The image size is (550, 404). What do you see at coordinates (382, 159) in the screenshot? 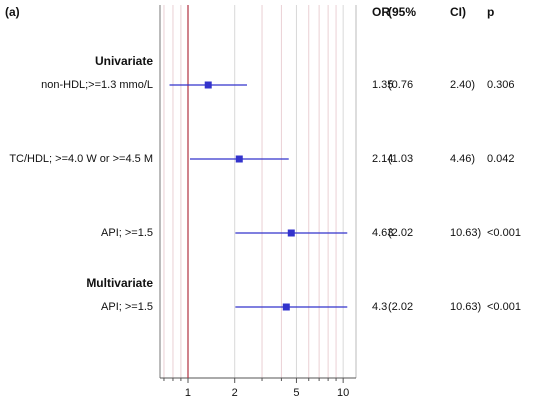
I see `or-value: 2.14` at bounding box center [382, 159].